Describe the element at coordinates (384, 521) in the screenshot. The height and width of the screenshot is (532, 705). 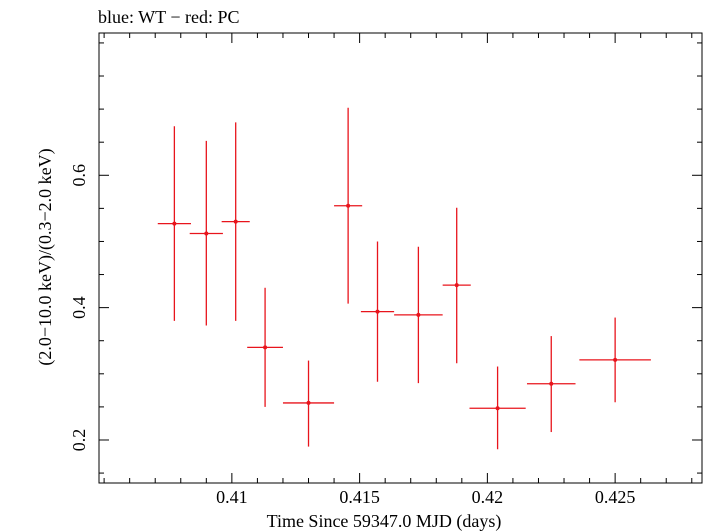
I see `x-axis-label: Time Since 59347.0 MJD (days)` at that location.